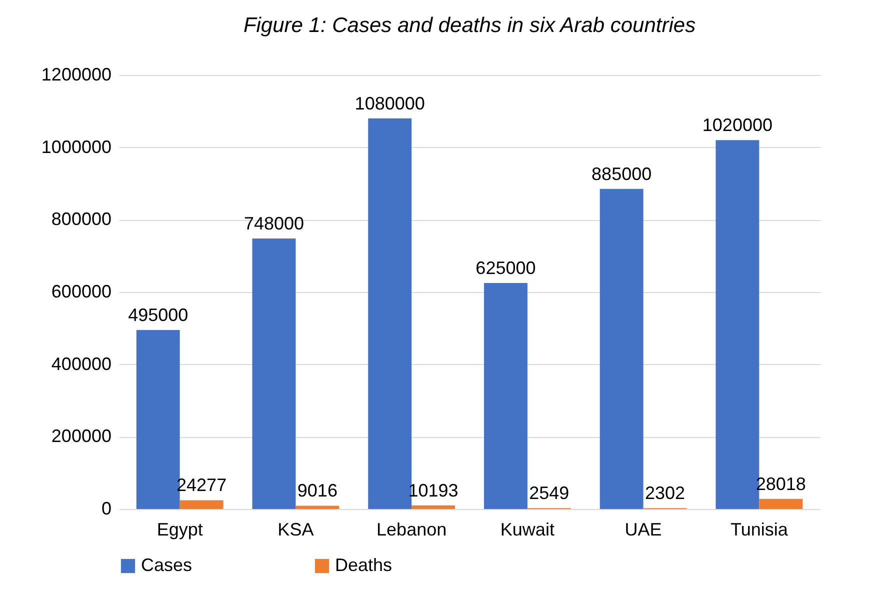 Image resolution: width=885 pixels, height=610 pixels. Describe the element at coordinates (166, 565) in the screenshot. I see `legend-label: Cases` at that location.